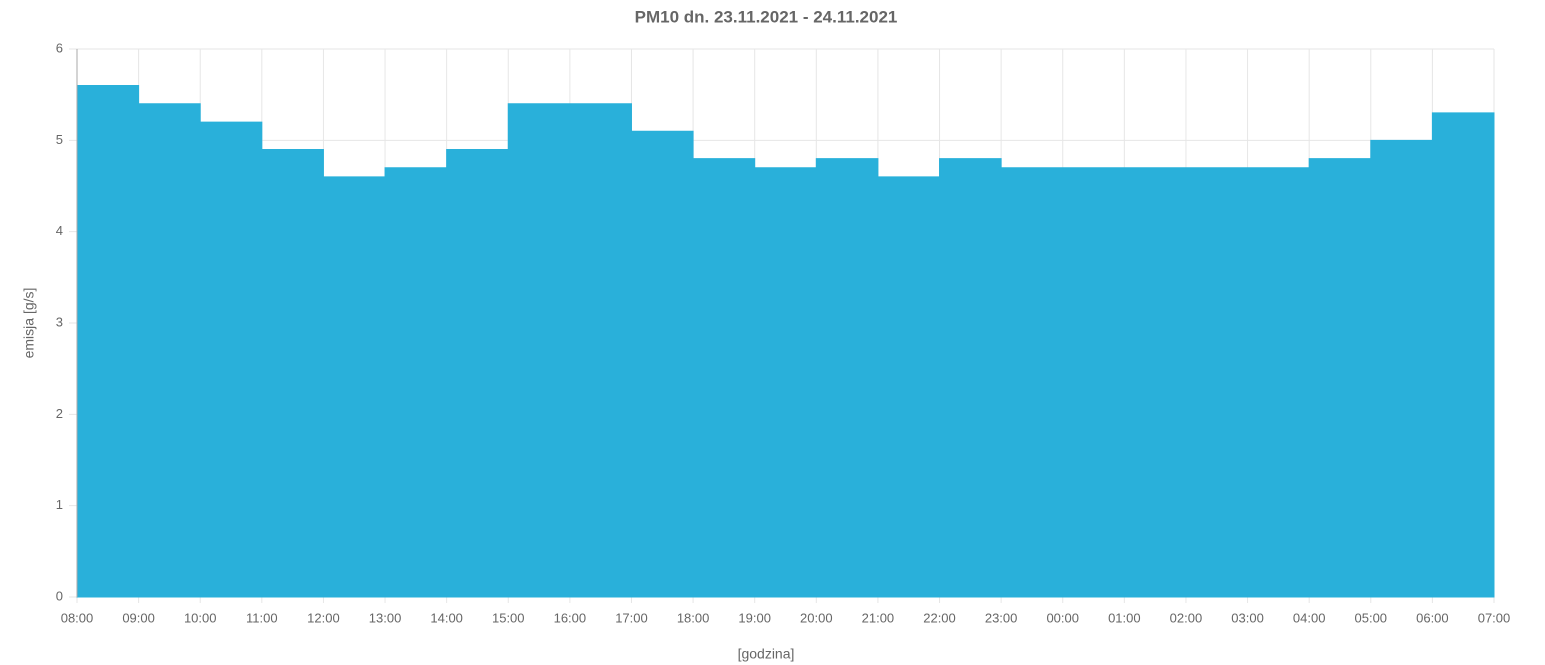 This screenshot has height=665, width=1545. Describe the element at coordinates (59, 47) in the screenshot. I see `y-tick-label: 6` at that location.